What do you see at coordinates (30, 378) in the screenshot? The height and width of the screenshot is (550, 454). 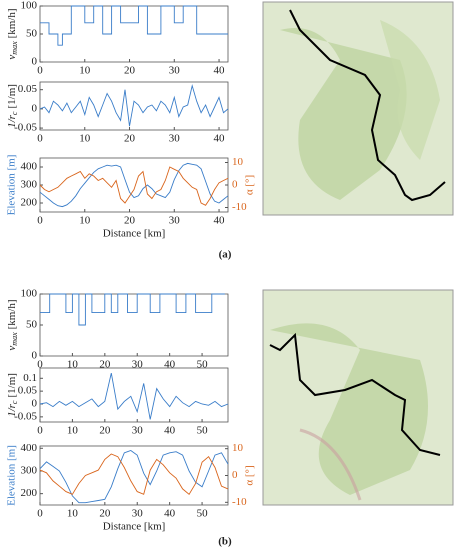 I see `y-tick-label: 0.1` at bounding box center [30, 378].